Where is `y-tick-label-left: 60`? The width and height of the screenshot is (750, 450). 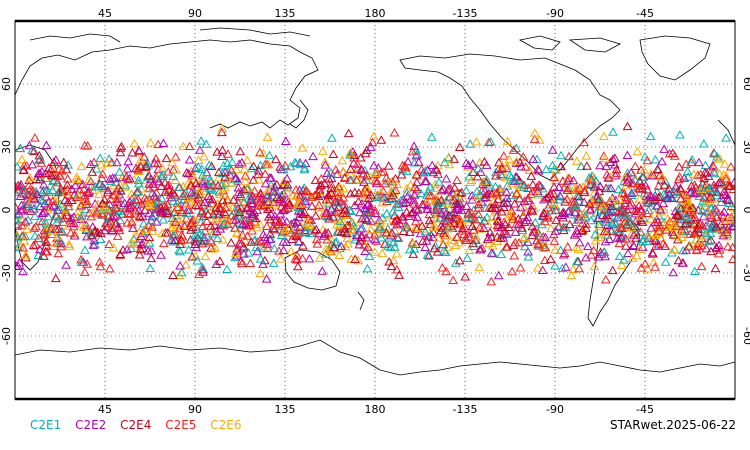
y-tick-label-left: 60 is located at coordinates (6, 84).